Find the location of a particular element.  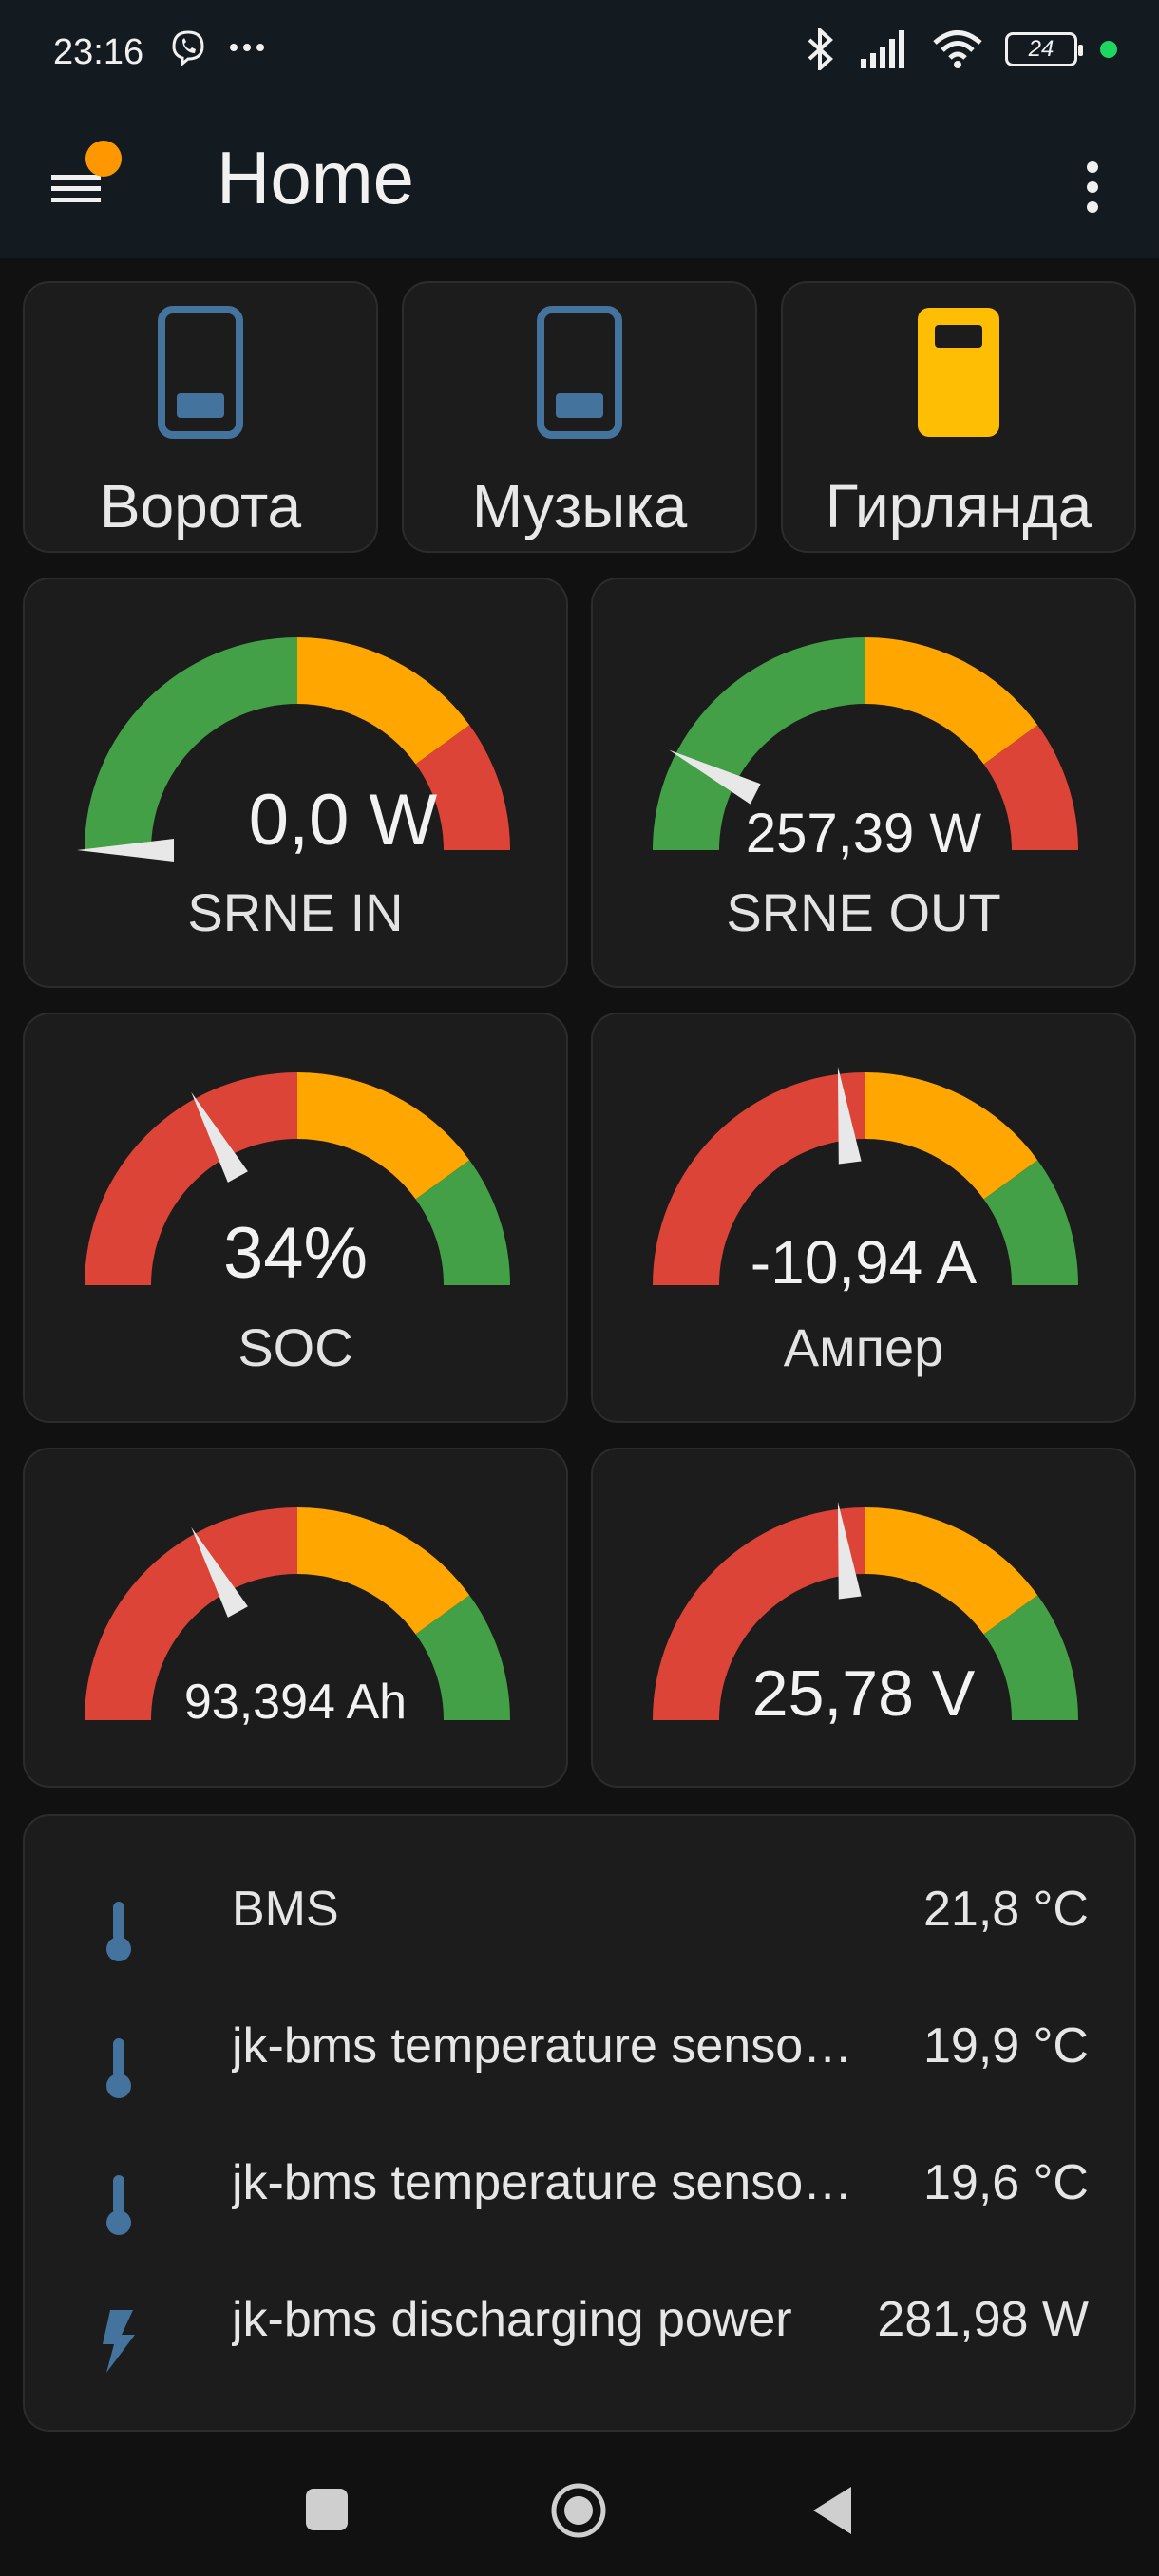

gauge-card-soc: 34% SOC is located at coordinates (295, 1218).